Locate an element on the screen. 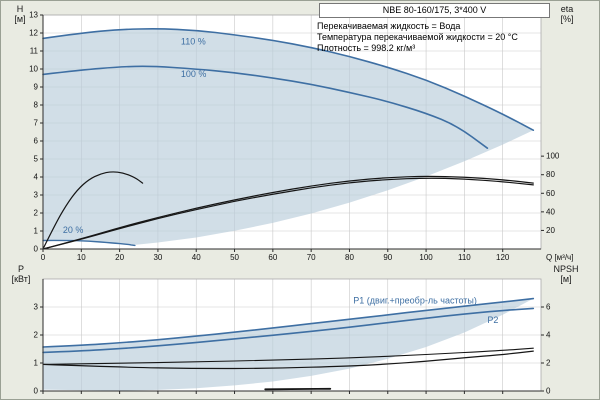 The image size is (600, 400). y-right-tick-label: 60 is located at coordinates (550, 193).